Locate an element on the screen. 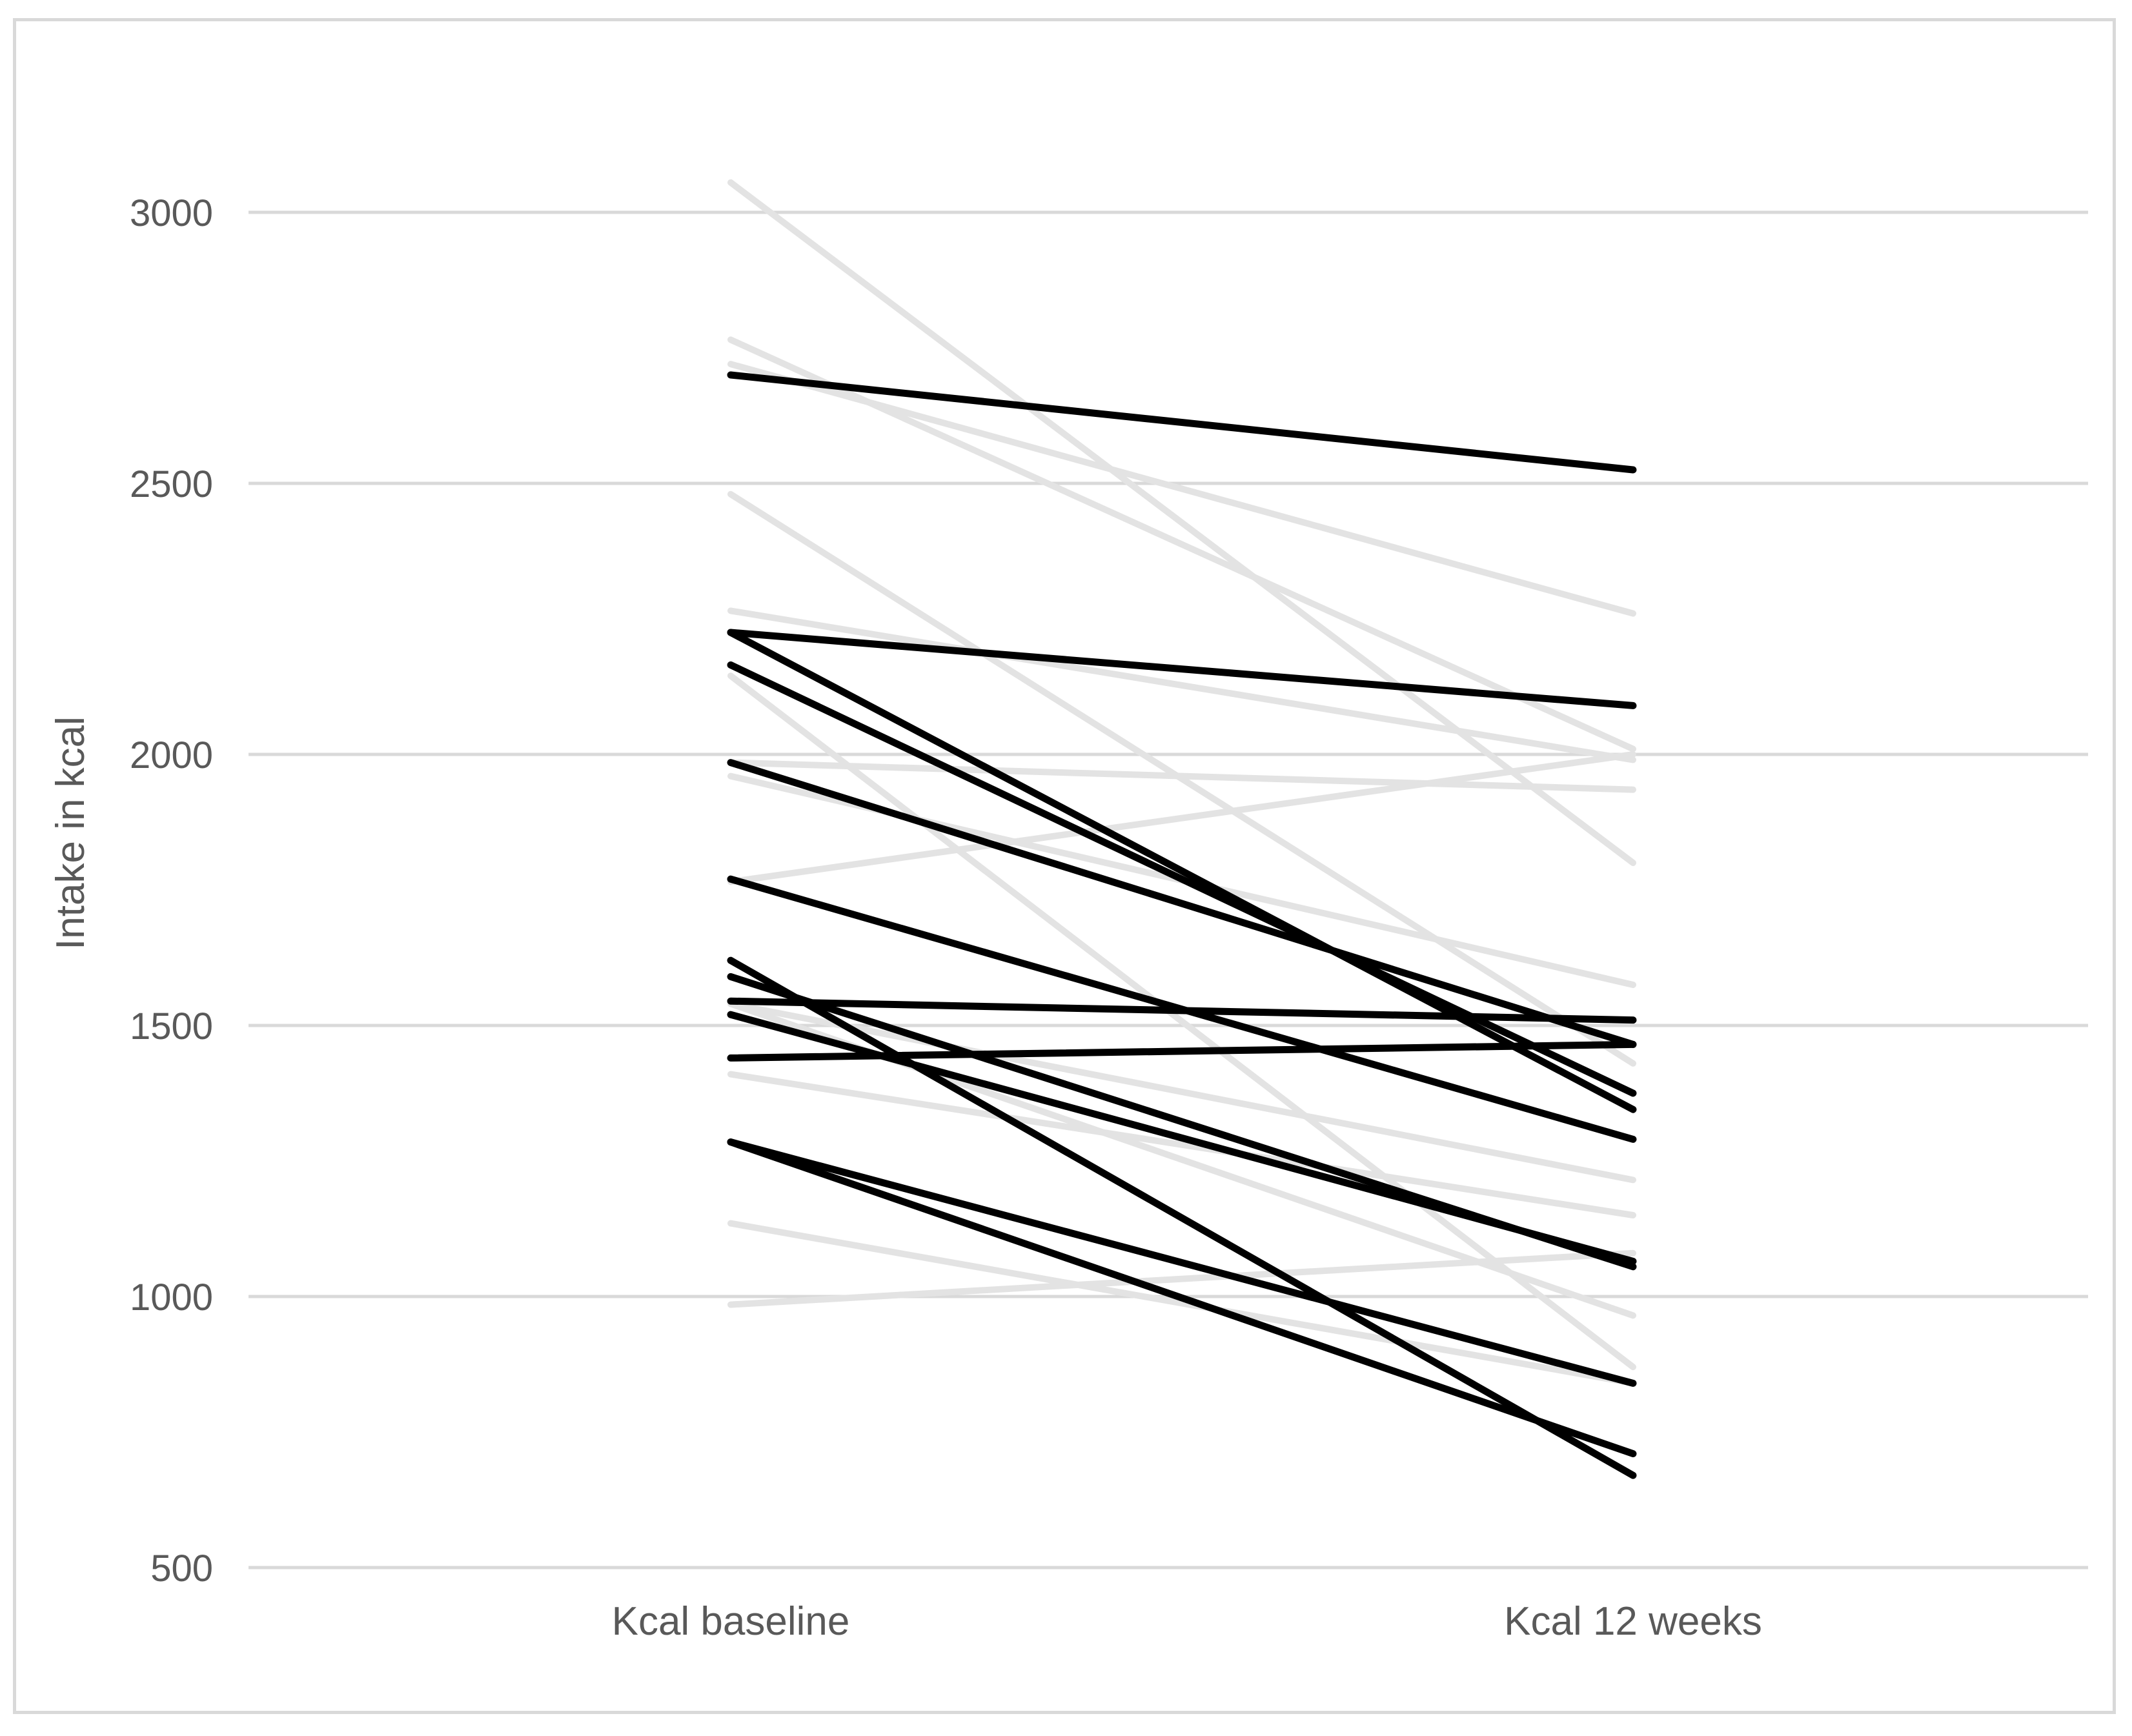  y-tick-label: 3000 is located at coordinates (171, 213).